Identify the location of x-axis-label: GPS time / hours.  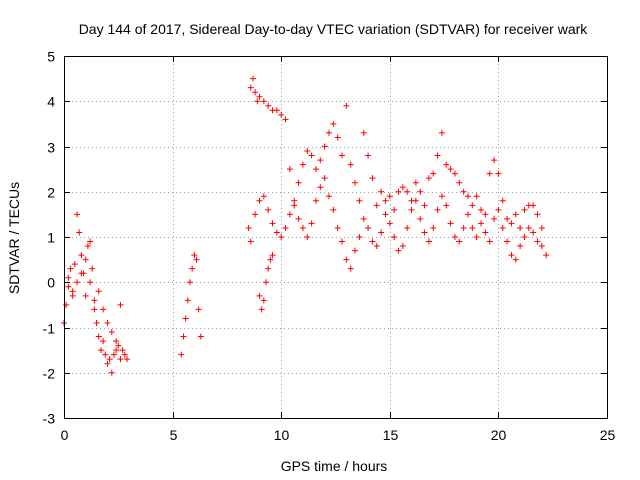
(334, 466).